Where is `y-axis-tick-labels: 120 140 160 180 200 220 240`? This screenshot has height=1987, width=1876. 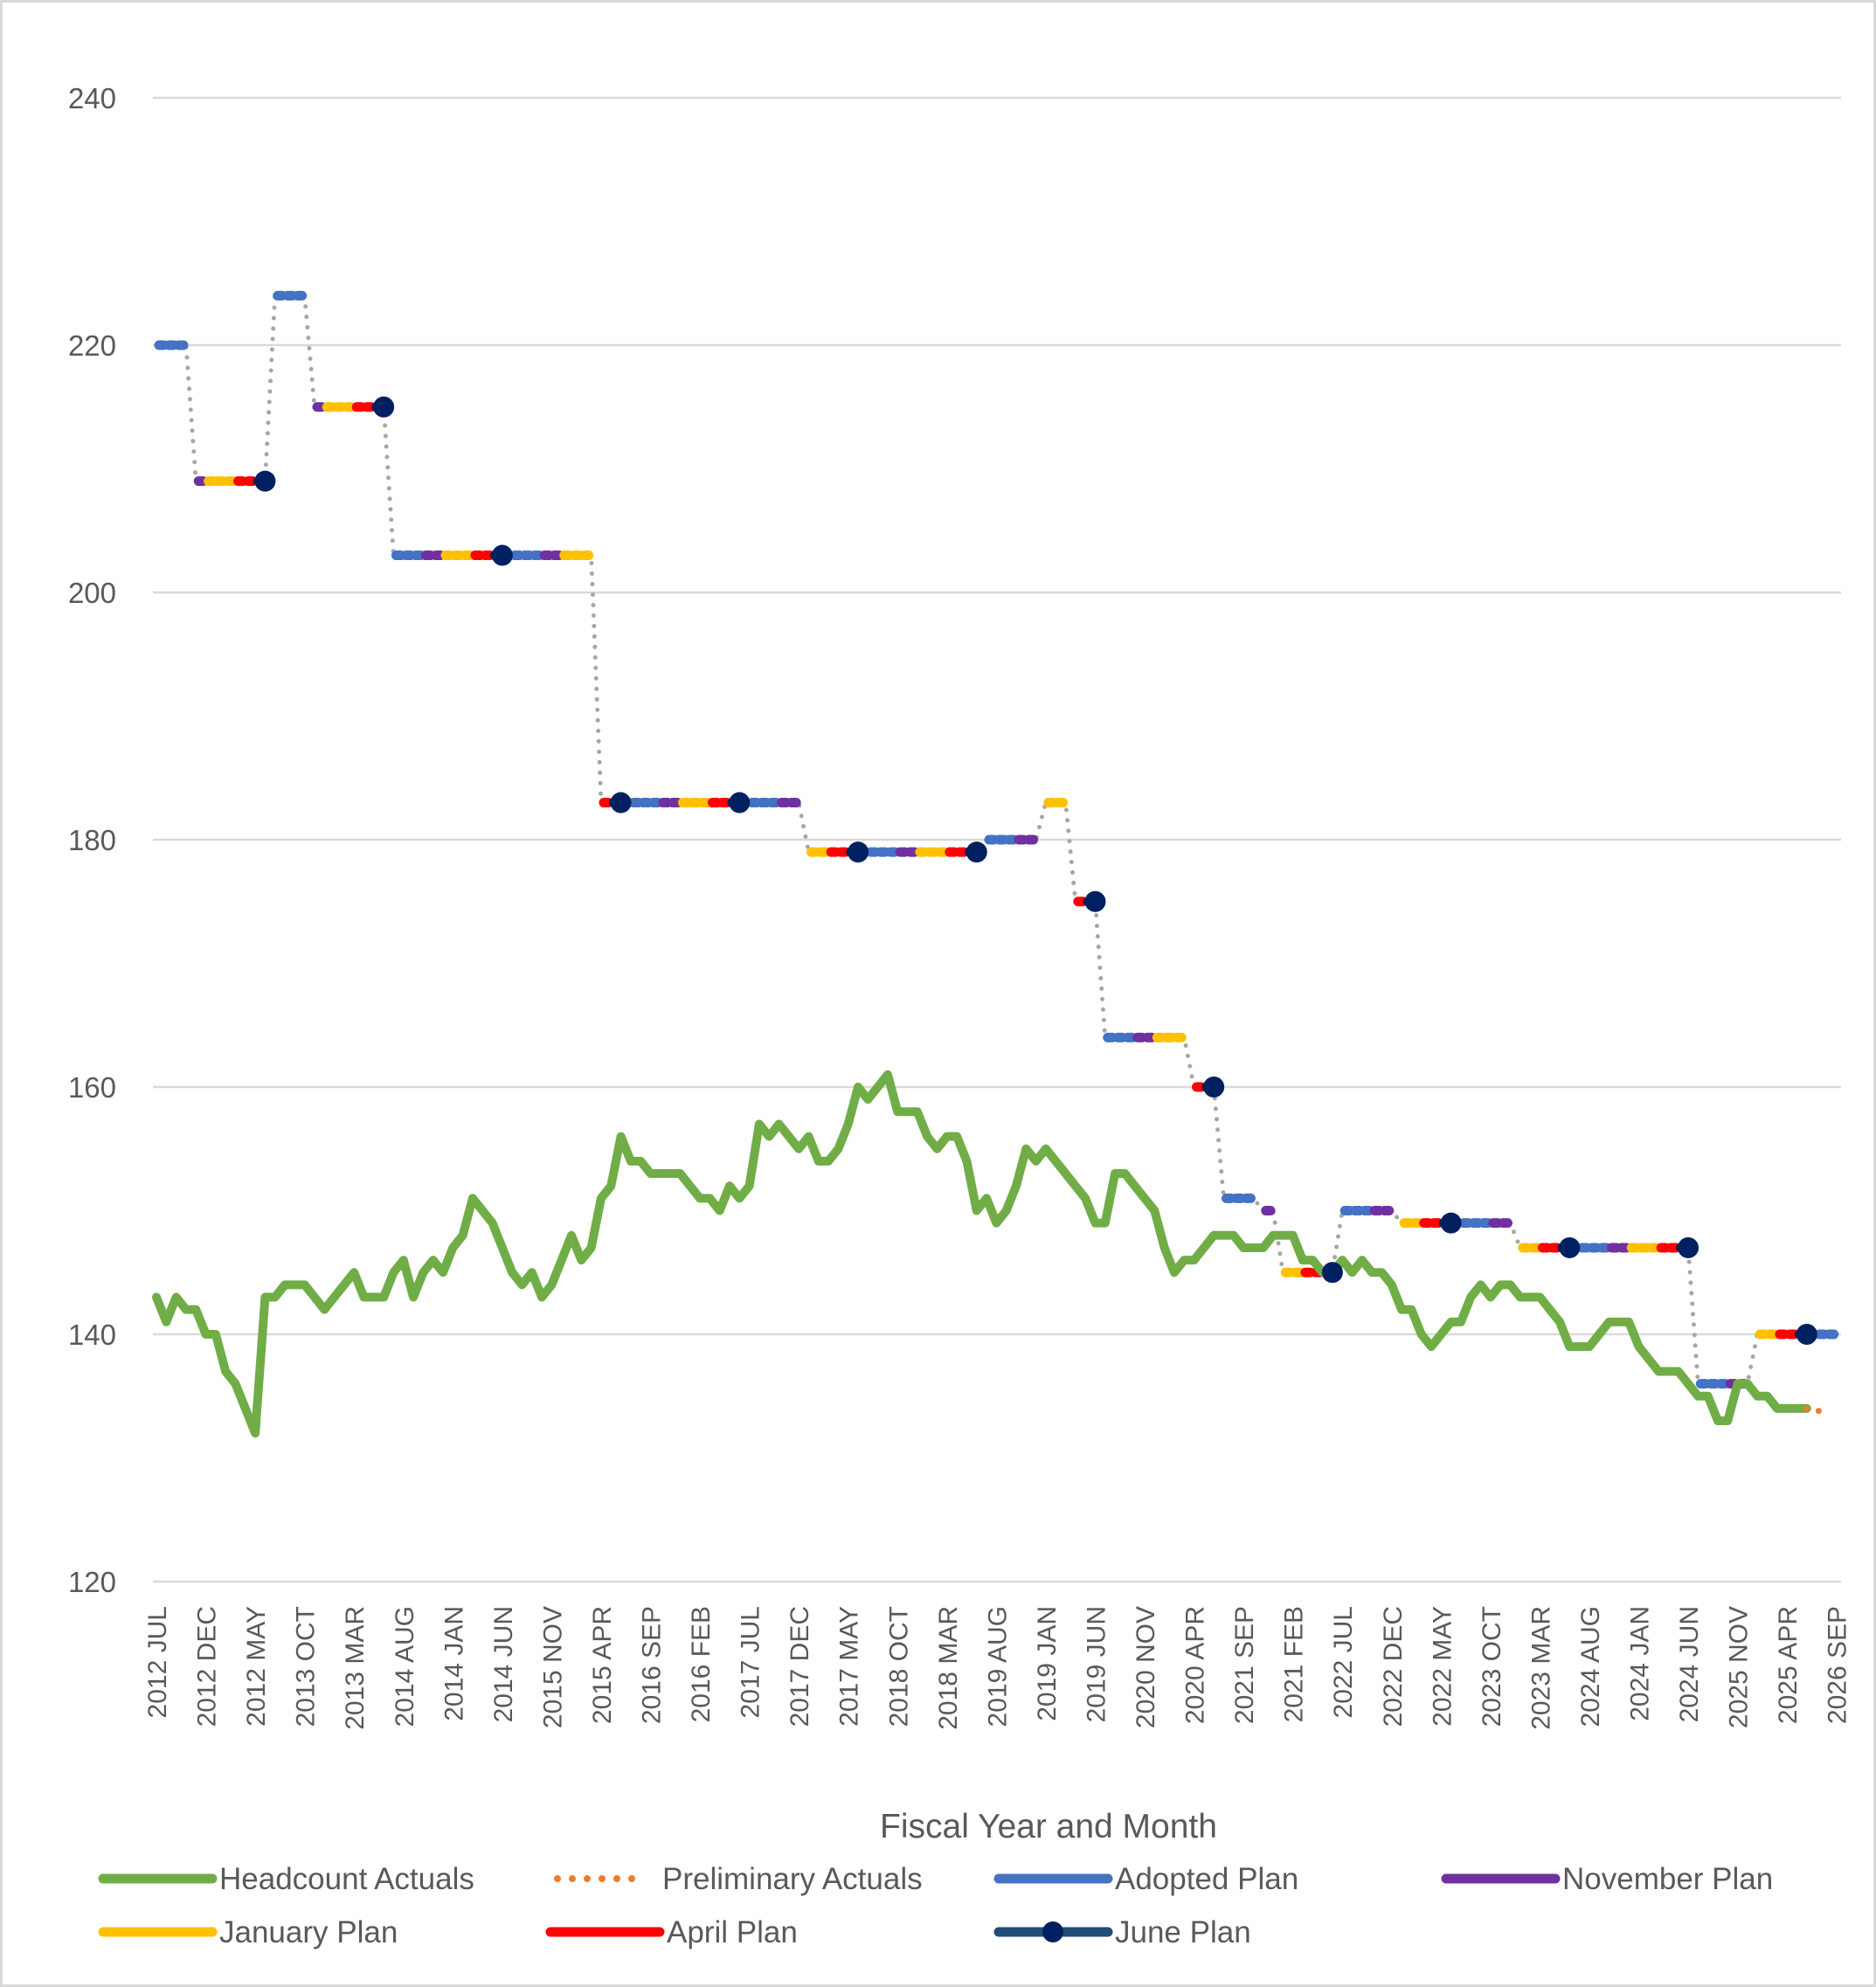 y-axis-tick-labels: 120 140 160 180 200 220 240 is located at coordinates (92, 840).